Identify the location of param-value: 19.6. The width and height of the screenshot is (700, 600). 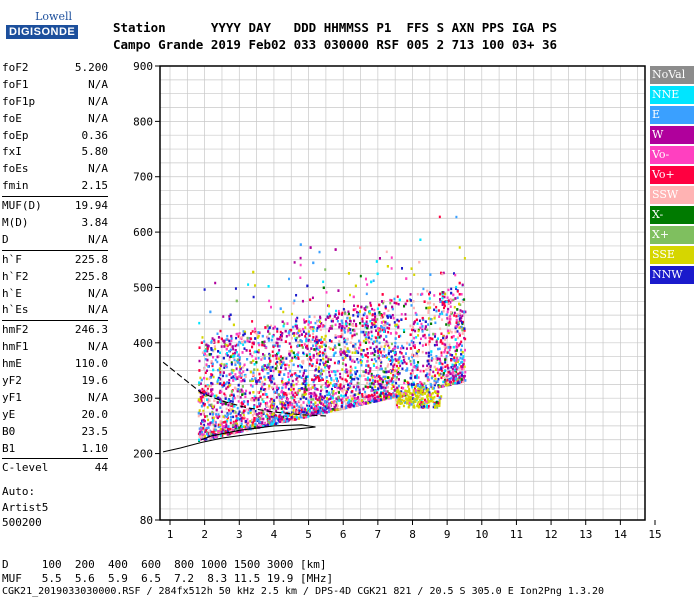
(95, 381).